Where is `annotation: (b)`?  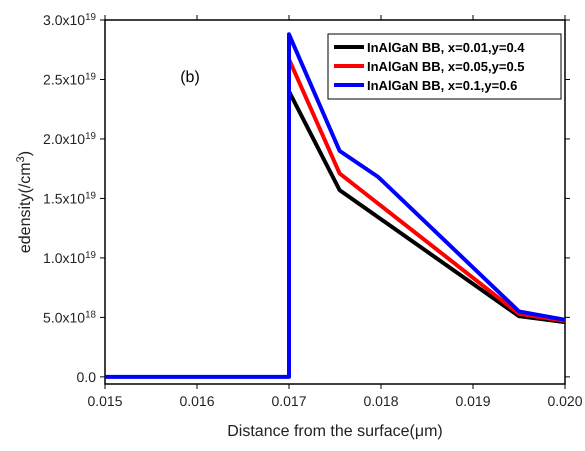
annotation: (b) is located at coordinates (190, 77).